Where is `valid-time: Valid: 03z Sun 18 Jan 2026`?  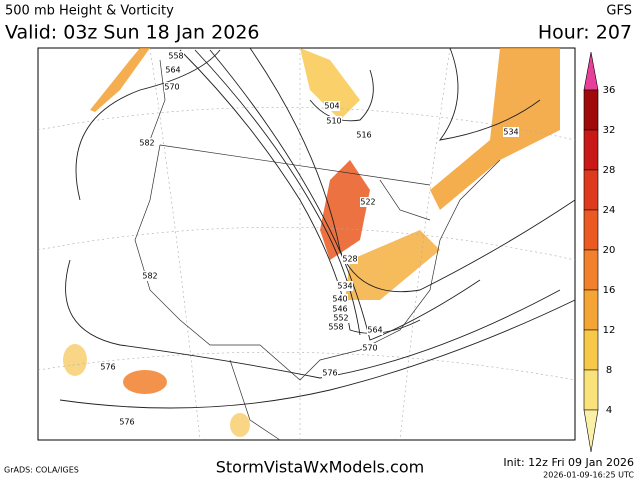
valid-time: Valid: 03z Sun 18 Jan 2026 is located at coordinates (132, 33).